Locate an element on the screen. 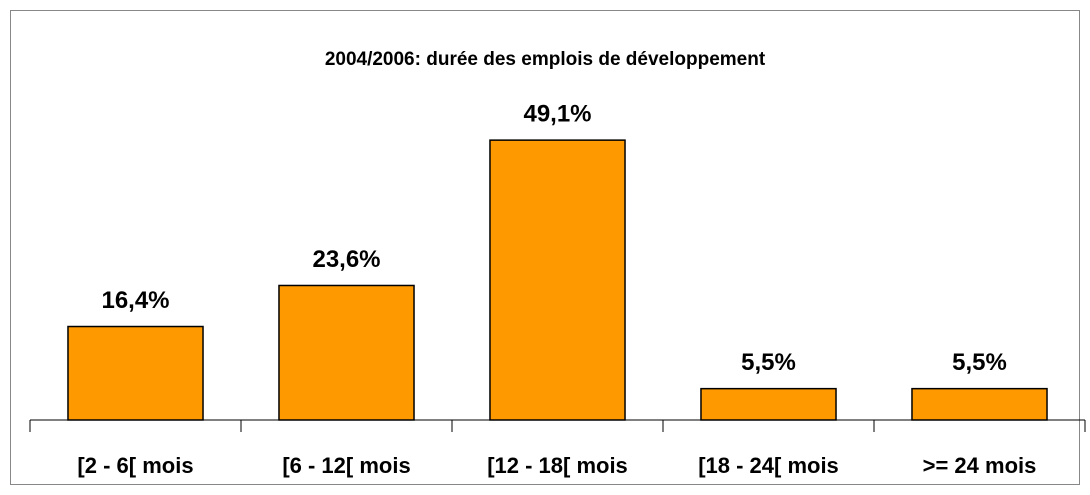 This screenshot has height=495, width=1090. x-tick-label: [18 - 24[ mois is located at coordinates (768, 465).